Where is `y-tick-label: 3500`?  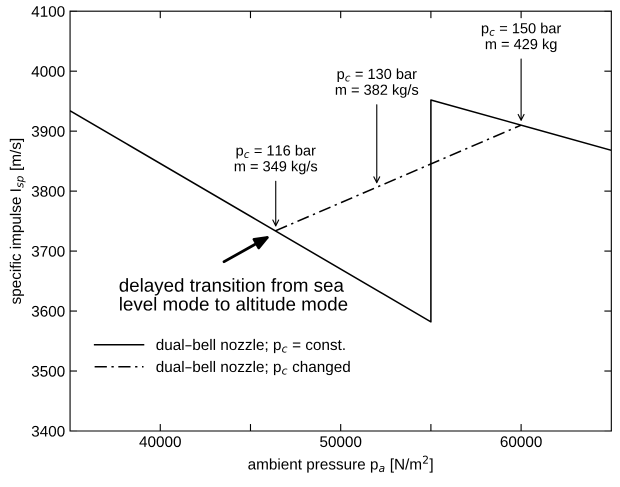
y-tick-label: 3500 is located at coordinates (48, 371).